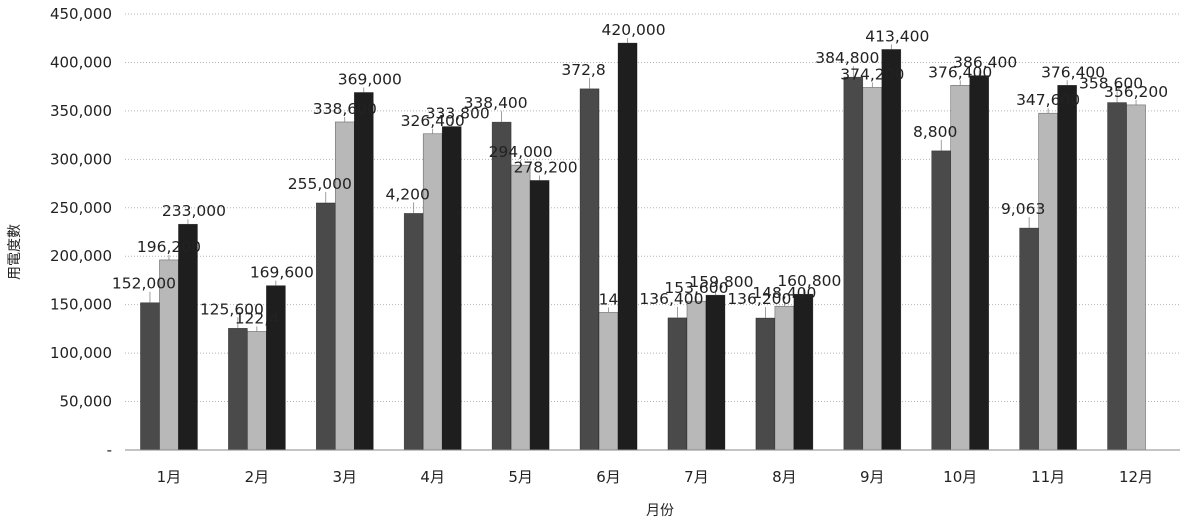 Image resolution: width=1192 pixels, height=528 pixels. I want to click on data-label: 153,600, so click(696, 288).